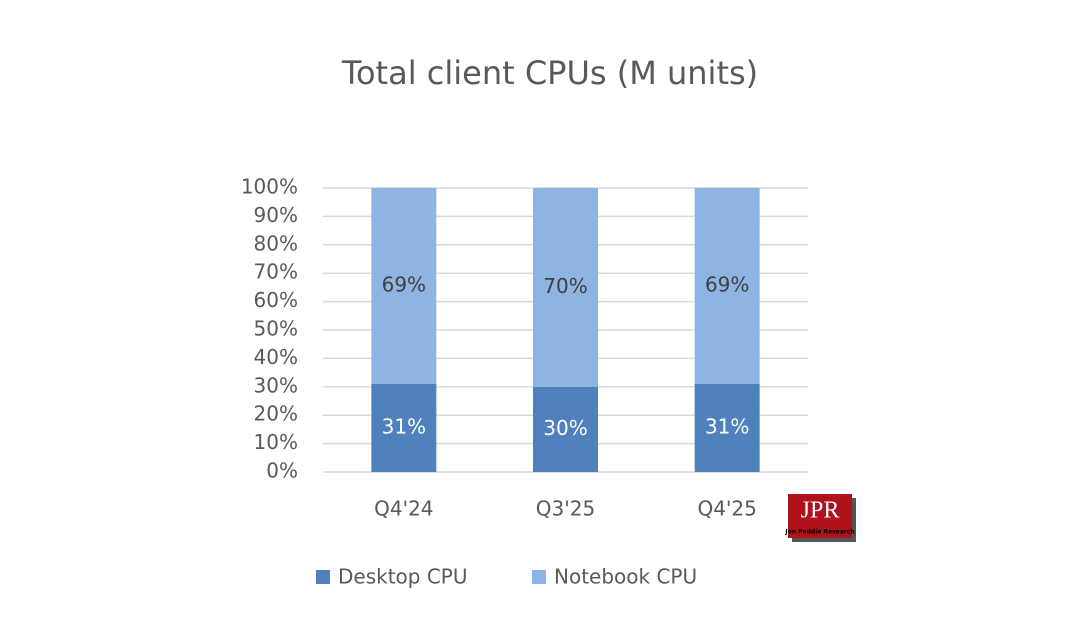  Describe the element at coordinates (549, 73) in the screenshot. I see `chart-title: Total client CPUs (M units)` at that location.